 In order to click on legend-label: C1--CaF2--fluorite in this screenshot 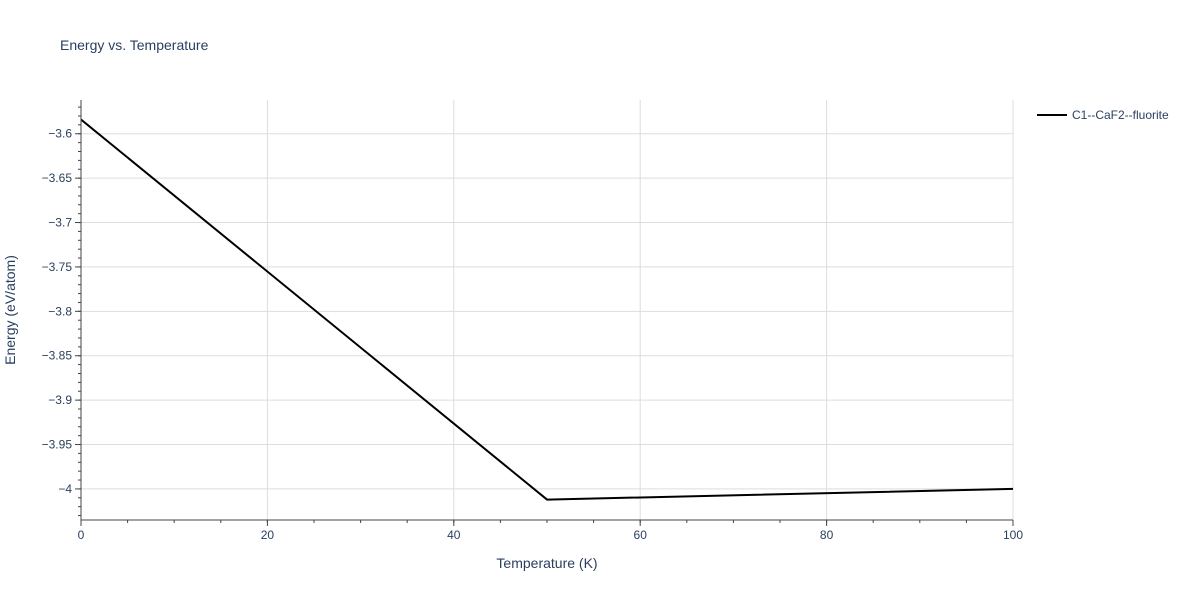, I will do `click(1120, 115)`.